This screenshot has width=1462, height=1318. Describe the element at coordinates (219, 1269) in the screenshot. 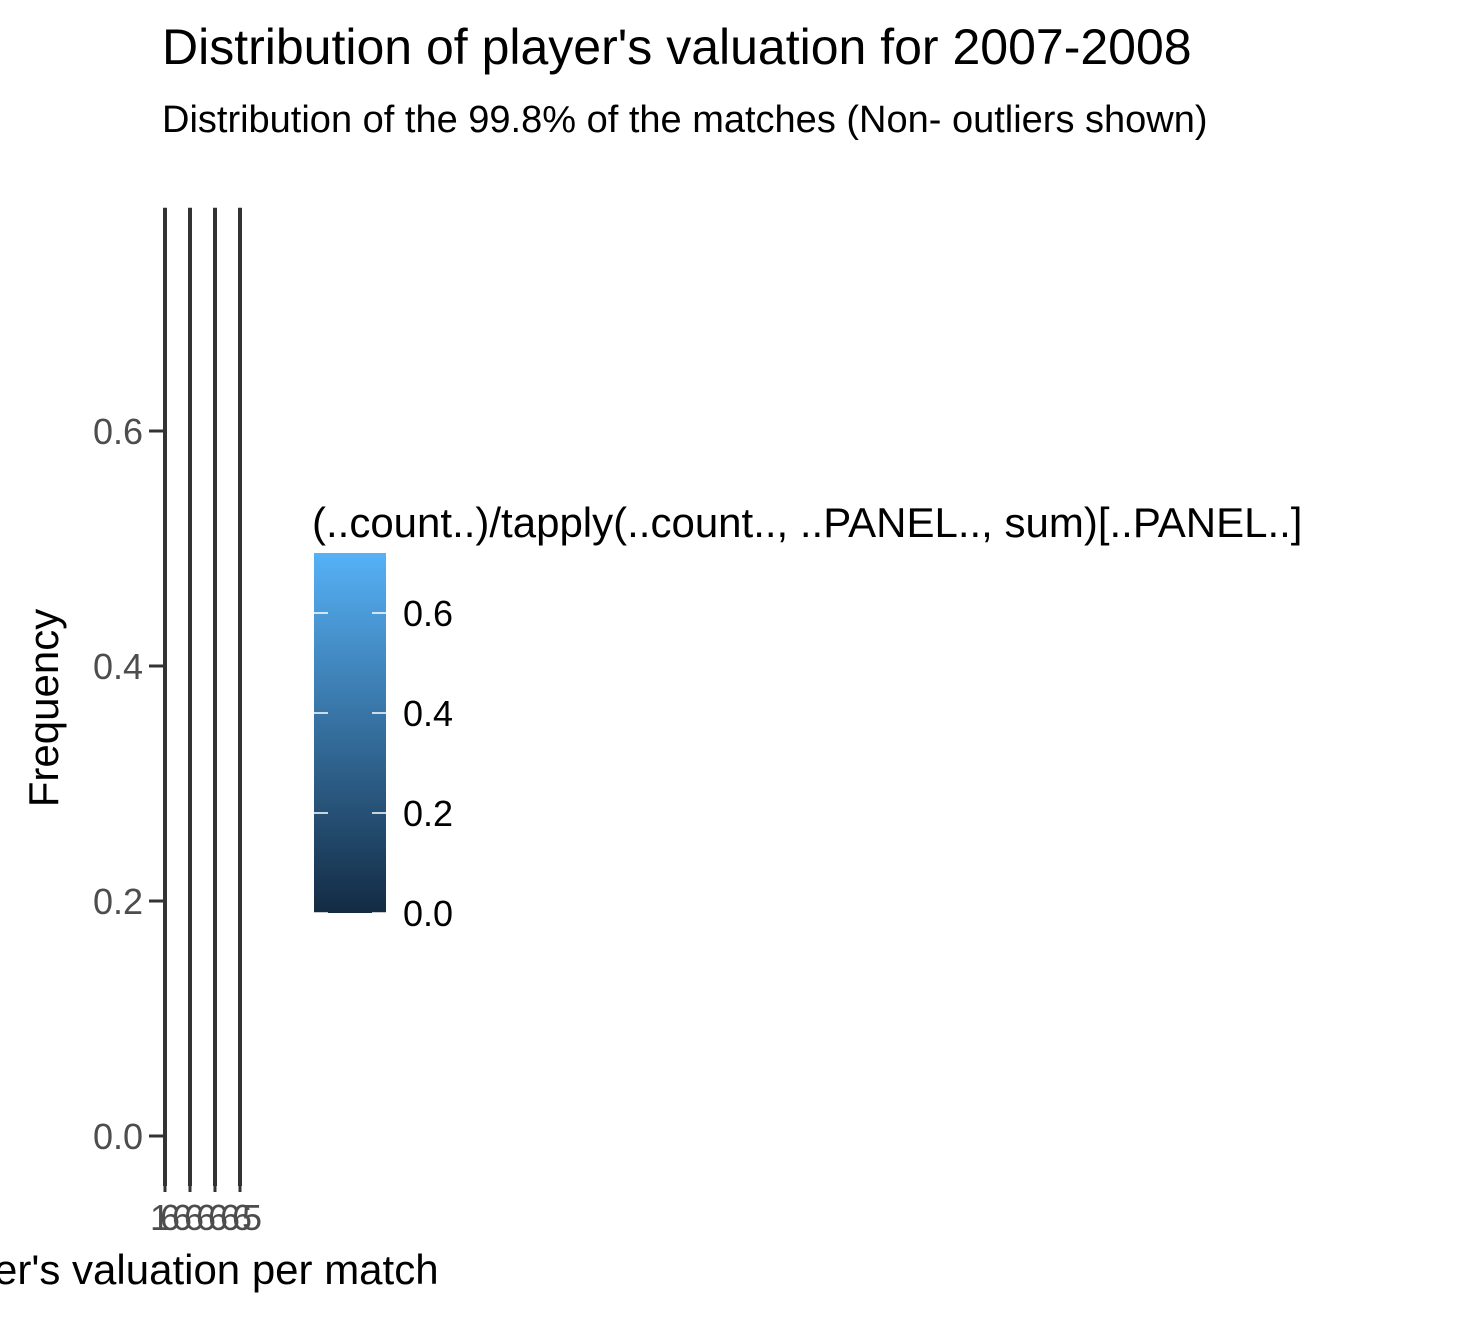

I see `x-axis-title: er's valuation per match` at that location.